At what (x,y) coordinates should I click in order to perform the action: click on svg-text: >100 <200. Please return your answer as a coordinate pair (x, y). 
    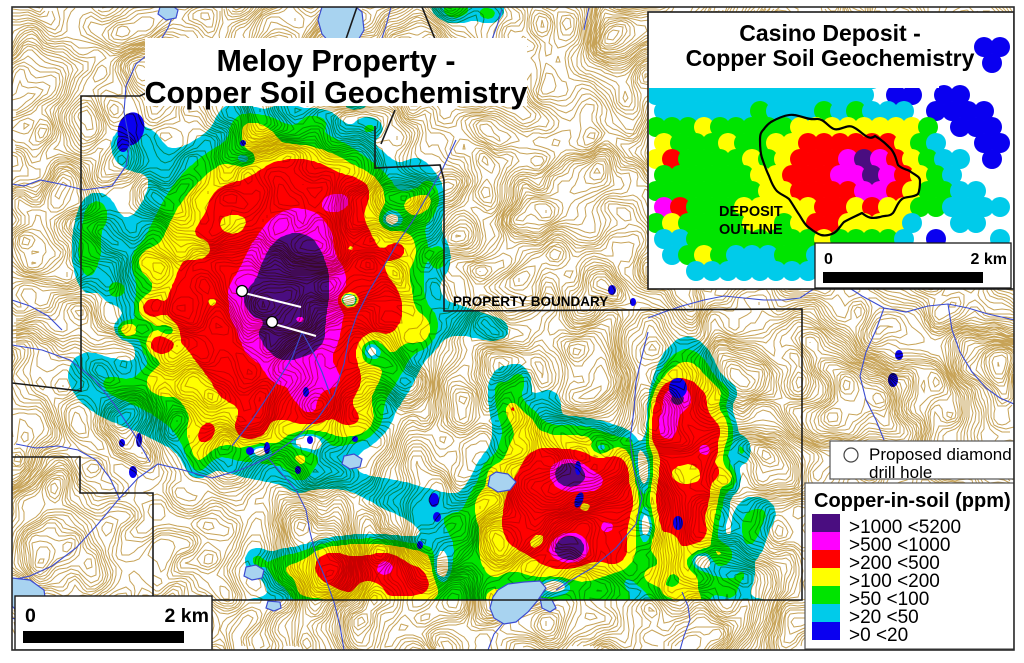
    Looking at the image, I should click on (894, 581).